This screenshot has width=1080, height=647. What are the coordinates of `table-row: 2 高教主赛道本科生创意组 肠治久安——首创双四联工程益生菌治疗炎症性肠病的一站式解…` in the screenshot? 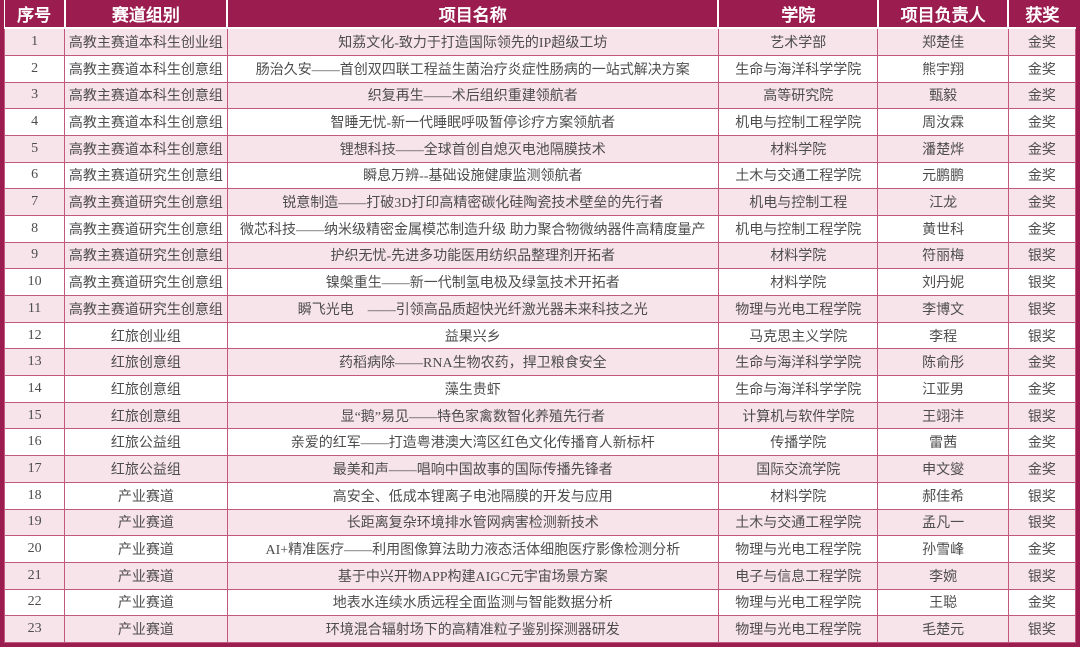 It's located at (540, 68).